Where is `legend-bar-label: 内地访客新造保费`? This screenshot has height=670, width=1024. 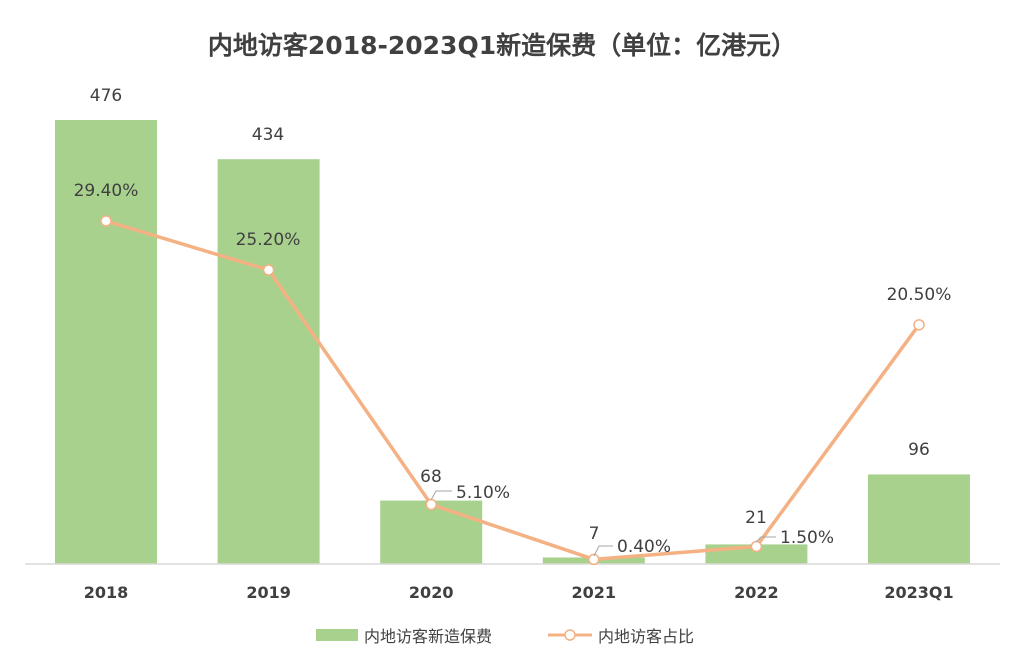
legend-bar-label: 内地访客新造保费 is located at coordinates (428, 636).